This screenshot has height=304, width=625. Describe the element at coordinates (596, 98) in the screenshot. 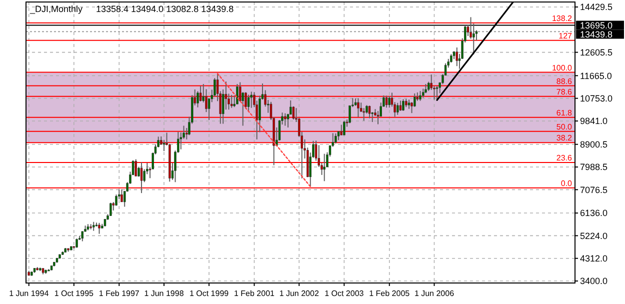

I see `y-tick-label: 10753.0` at that location.